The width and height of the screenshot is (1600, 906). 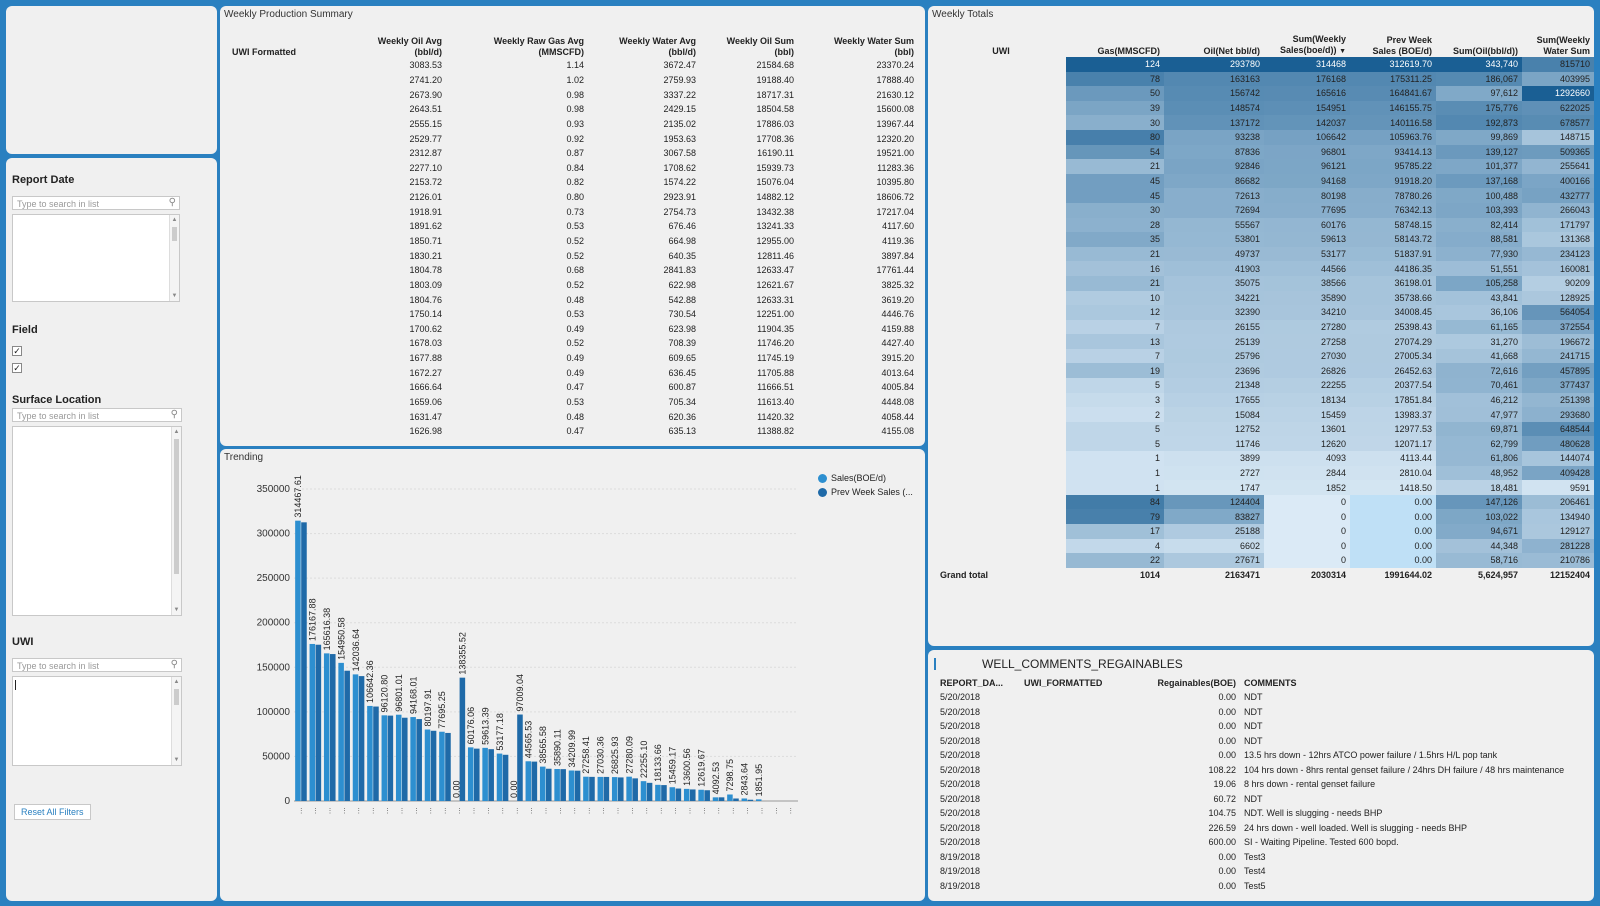 What do you see at coordinates (1265, 400) in the screenshot?
I see `table-row: 3 17655 18134 17851.84 46,212 251398` at bounding box center [1265, 400].